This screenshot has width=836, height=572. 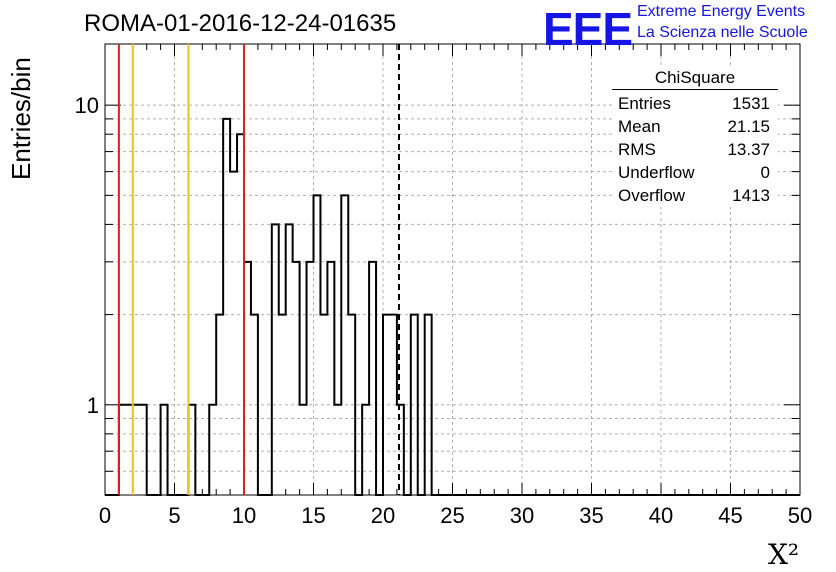 What do you see at coordinates (174, 515) in the screenshot?
I see `x-tick-label: 5` at bounding box center [174, 515].